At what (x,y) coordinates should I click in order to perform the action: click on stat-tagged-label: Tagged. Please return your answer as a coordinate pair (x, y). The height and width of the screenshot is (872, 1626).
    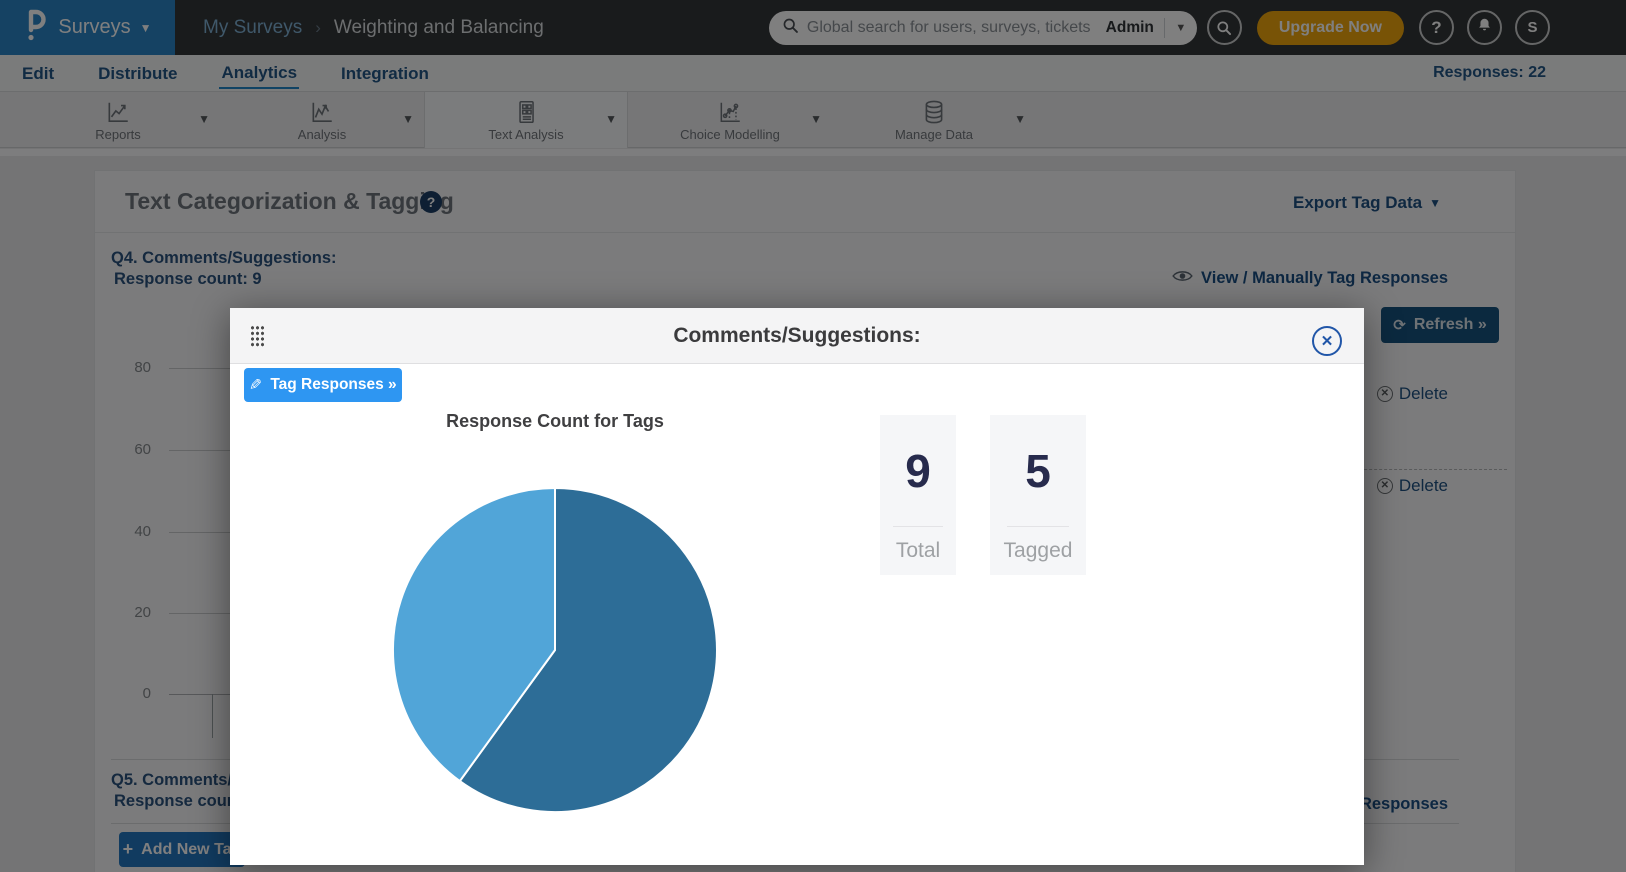
    Looking at the image, I should click on (1038, 550).